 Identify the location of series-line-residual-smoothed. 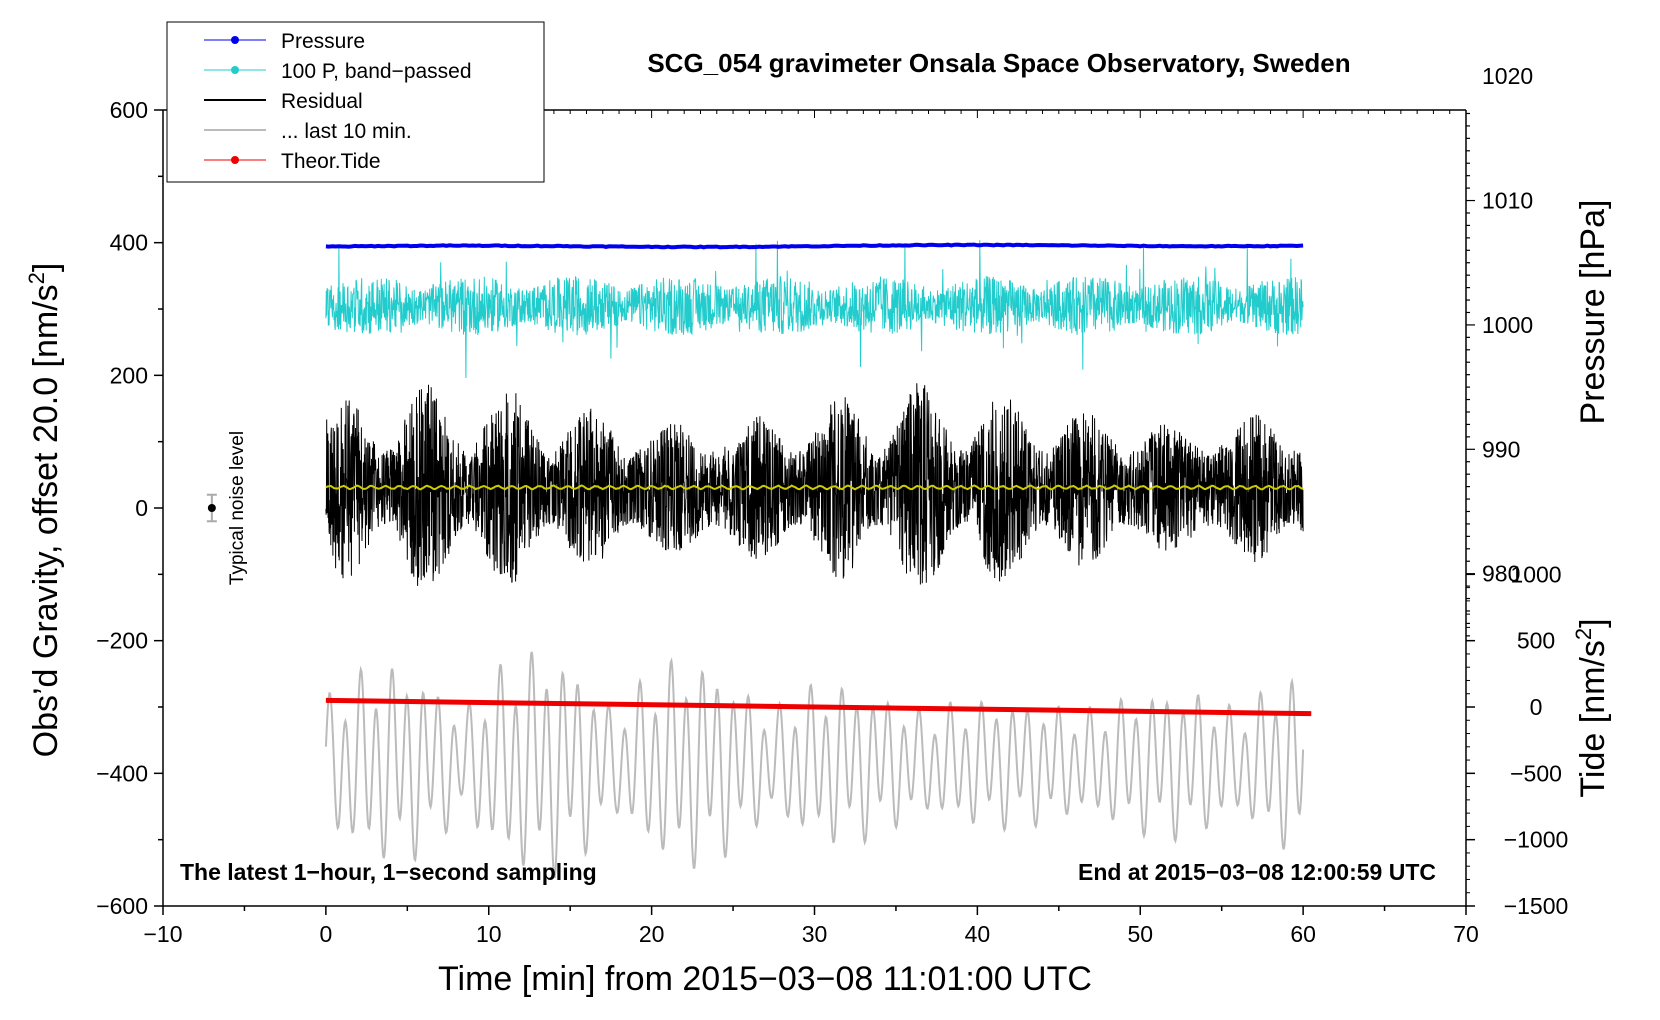
(814, 487).